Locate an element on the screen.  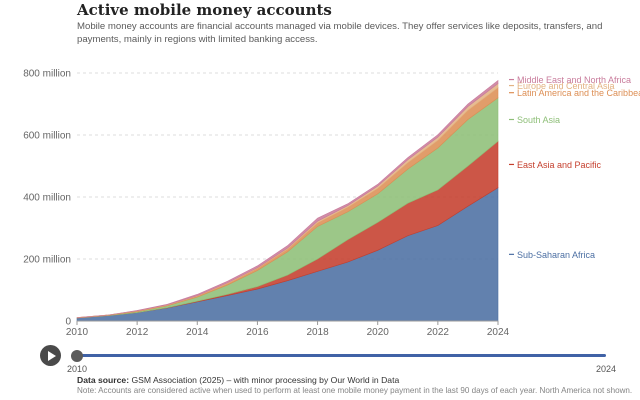
x-tick-label: 2014 is located at coordinates (197, 332).